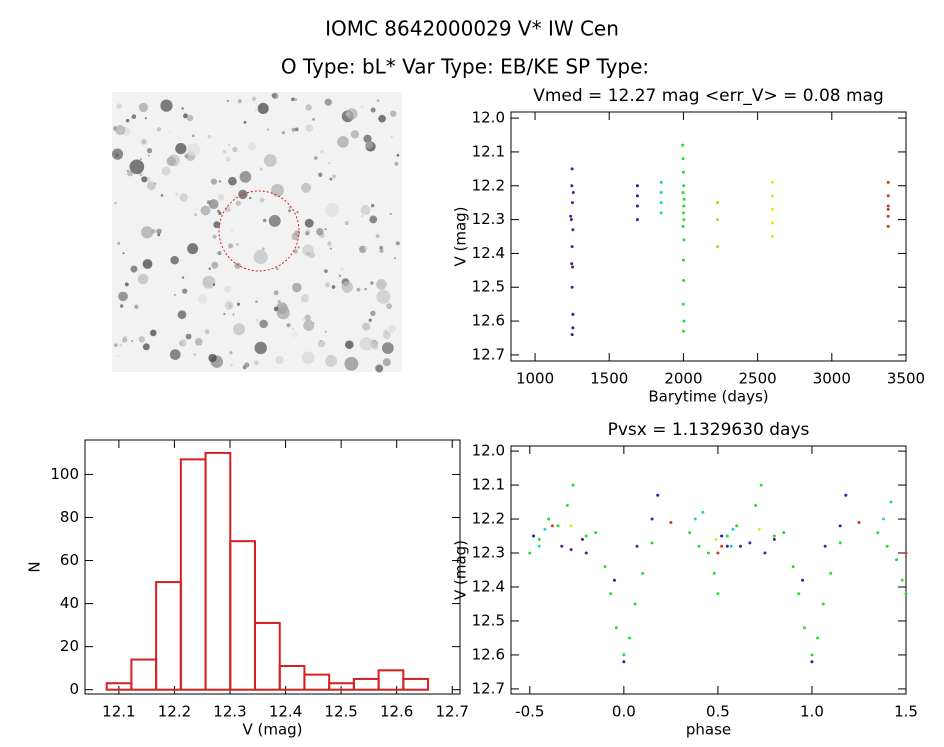 This screenshot has height=747, width=944. What do you see at coordinates (488, 354) in the screenshot?
I see `y-tick-label: 12.7` at bounding box center [488, 354].